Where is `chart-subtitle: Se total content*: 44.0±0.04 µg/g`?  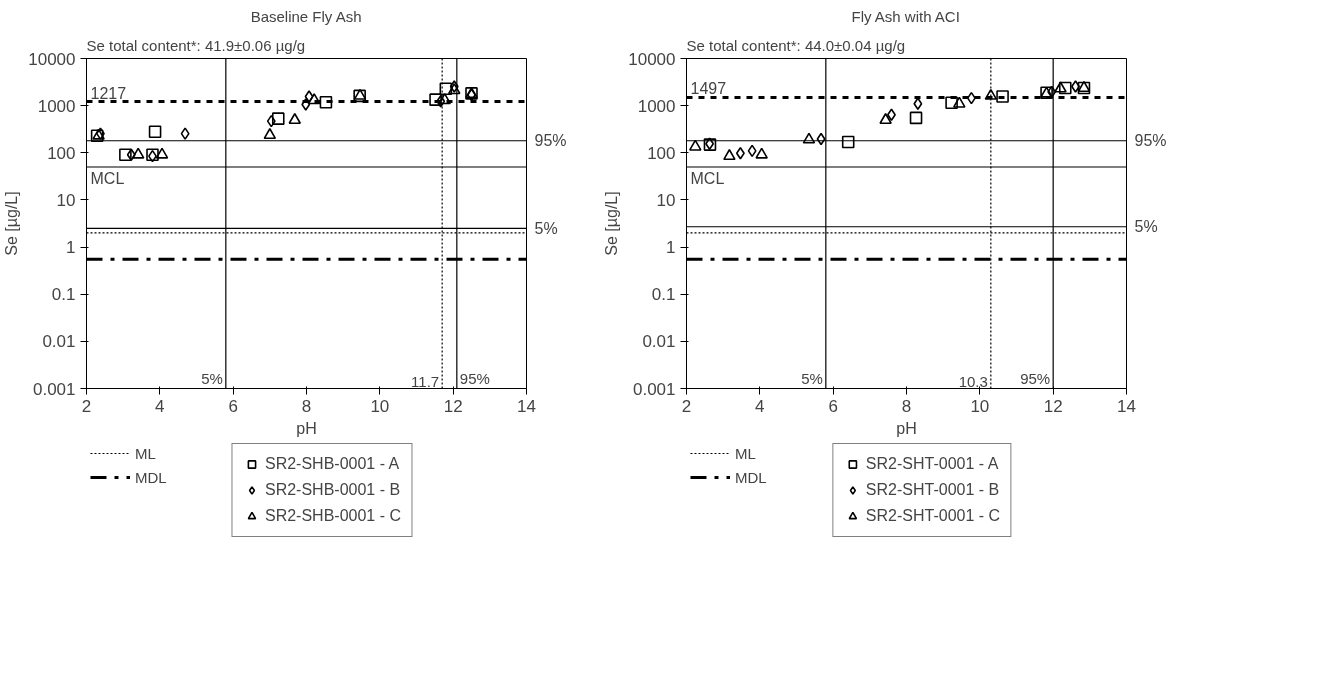 chart-subtitle: Se total content*: 44.0±0.04 µg/g is located at coordinates (796, 45).